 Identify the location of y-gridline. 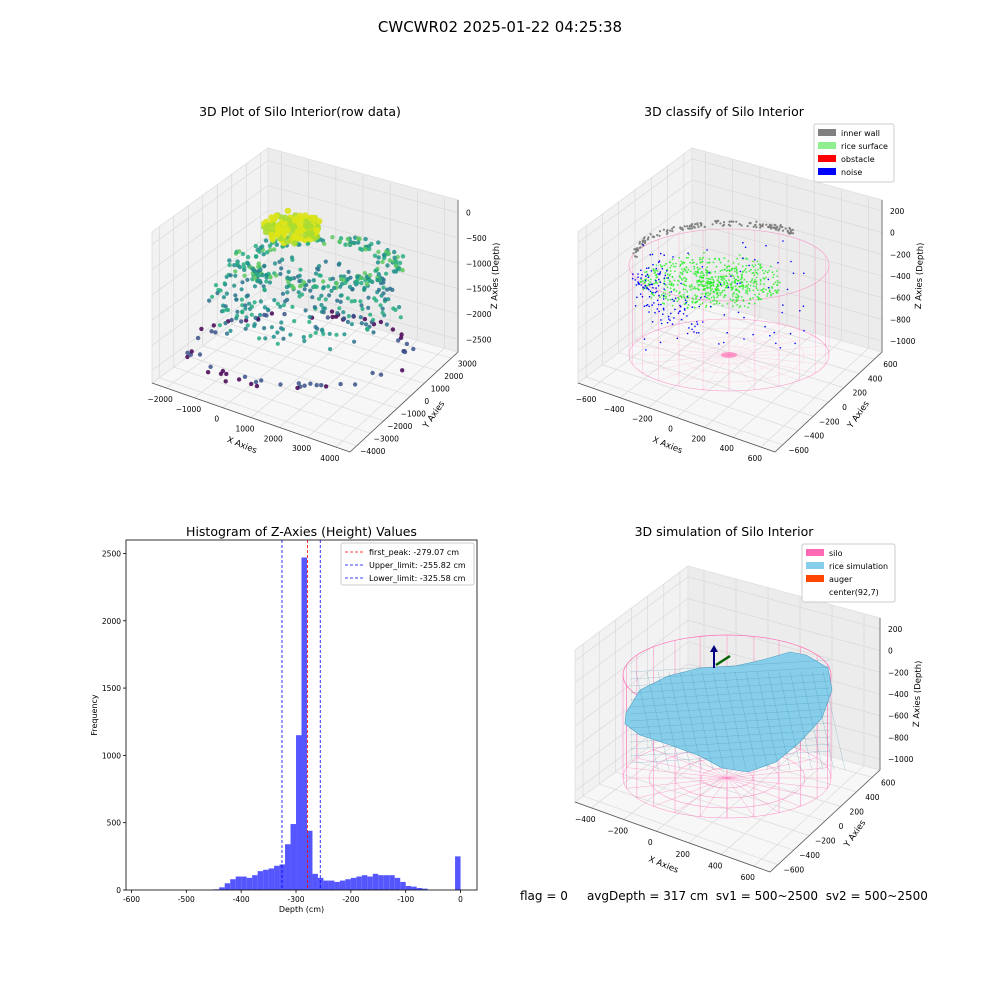
(700, 397).